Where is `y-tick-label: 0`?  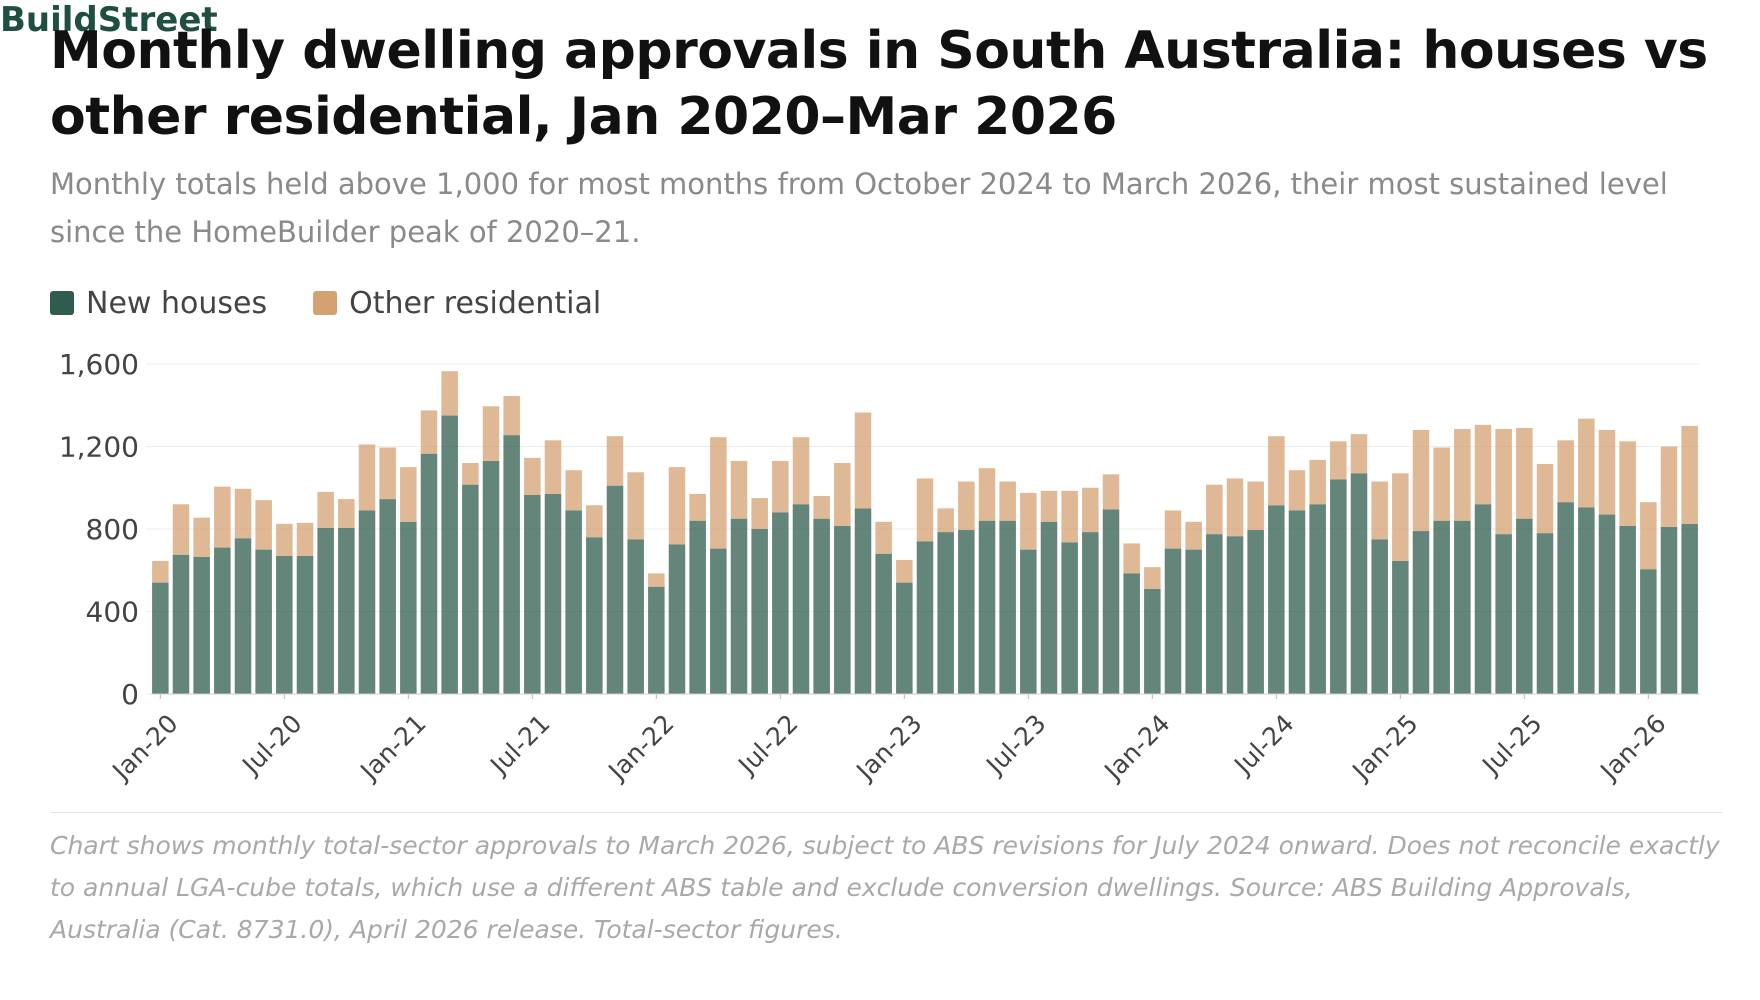 y-tick-label: 0 is located at coordinates (130, 694).